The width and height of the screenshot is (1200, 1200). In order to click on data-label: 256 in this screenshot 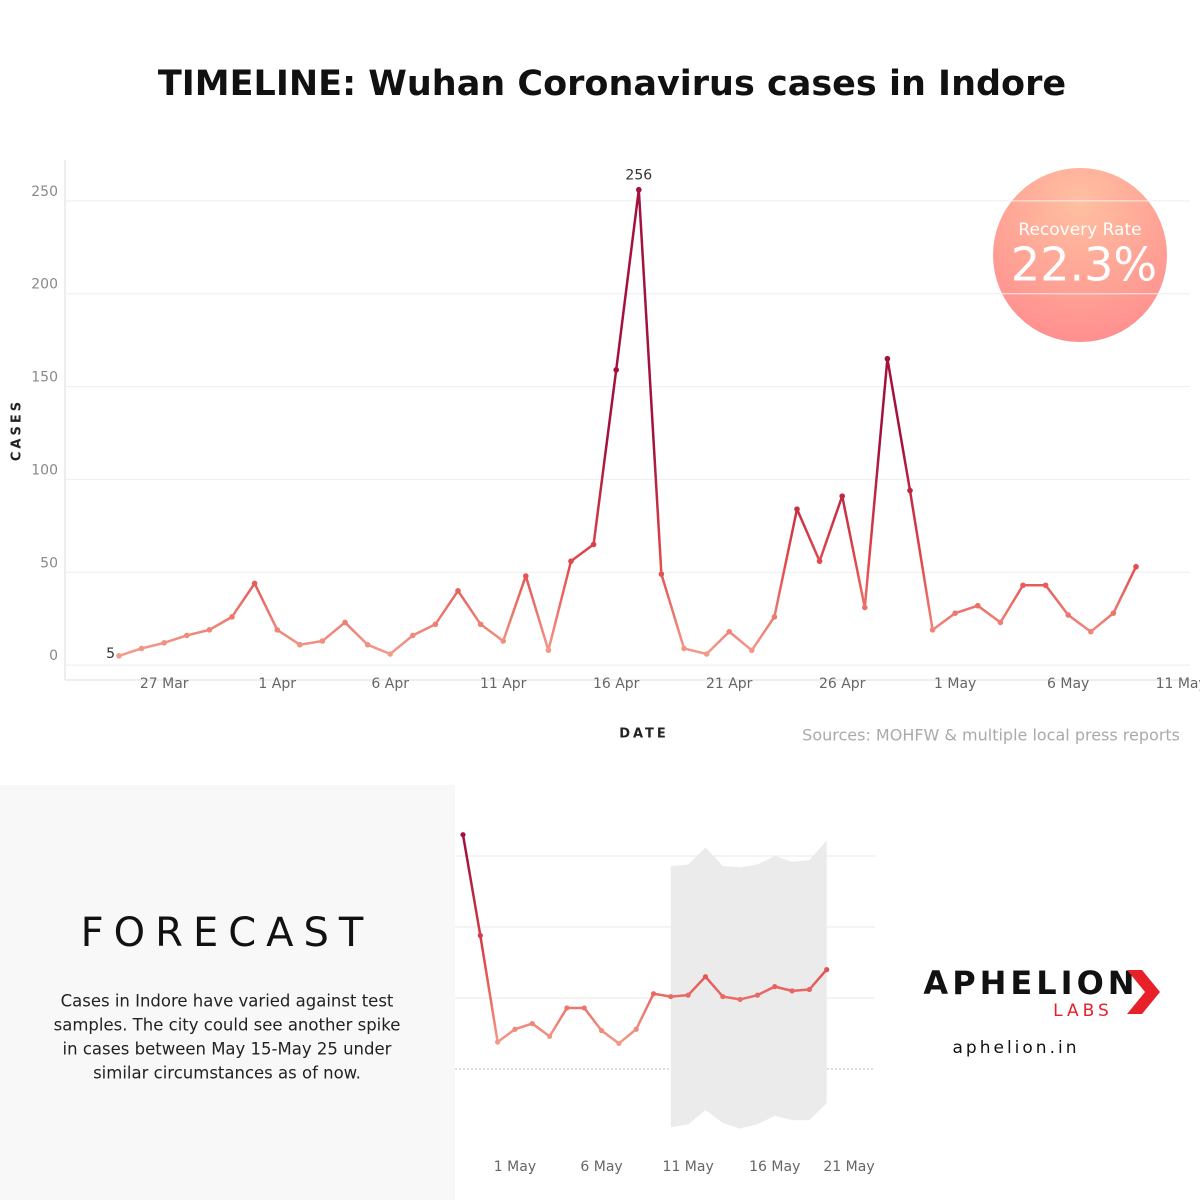, I will do `click(638, 176)`.